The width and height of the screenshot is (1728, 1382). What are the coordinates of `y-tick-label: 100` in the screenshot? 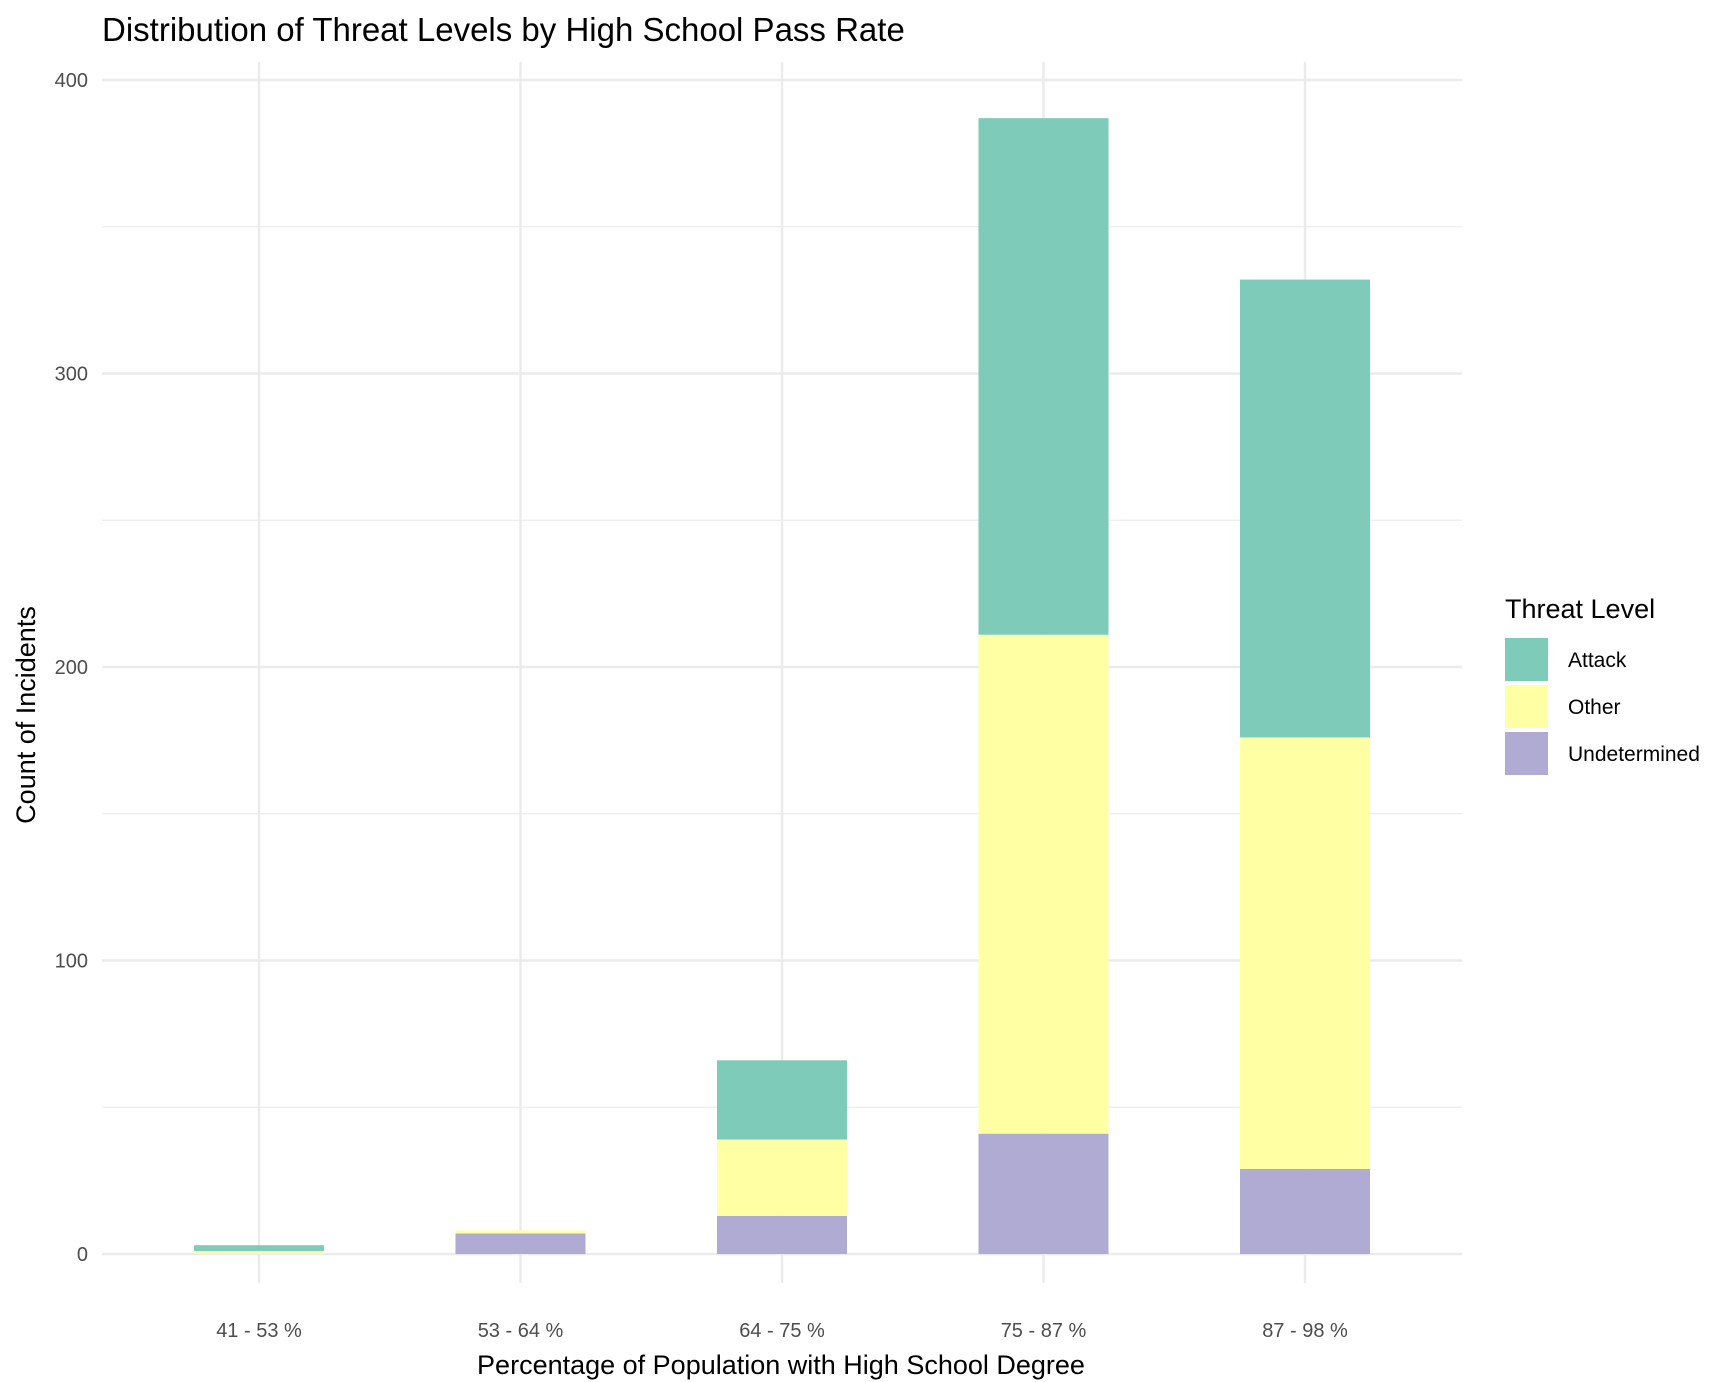 It's located at (71, 962).